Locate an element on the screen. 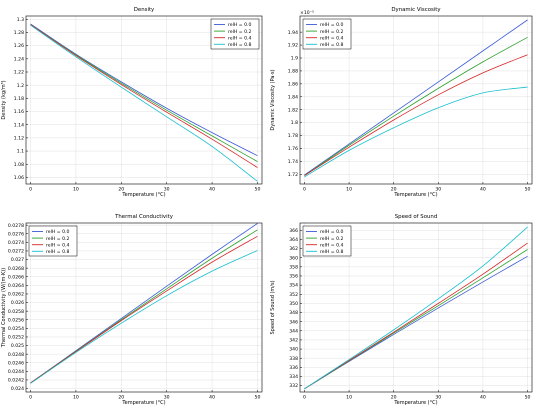 The width and height of the screenshot is (533, 411). y-tick-label: 338 is located at coordinates (293, 359).